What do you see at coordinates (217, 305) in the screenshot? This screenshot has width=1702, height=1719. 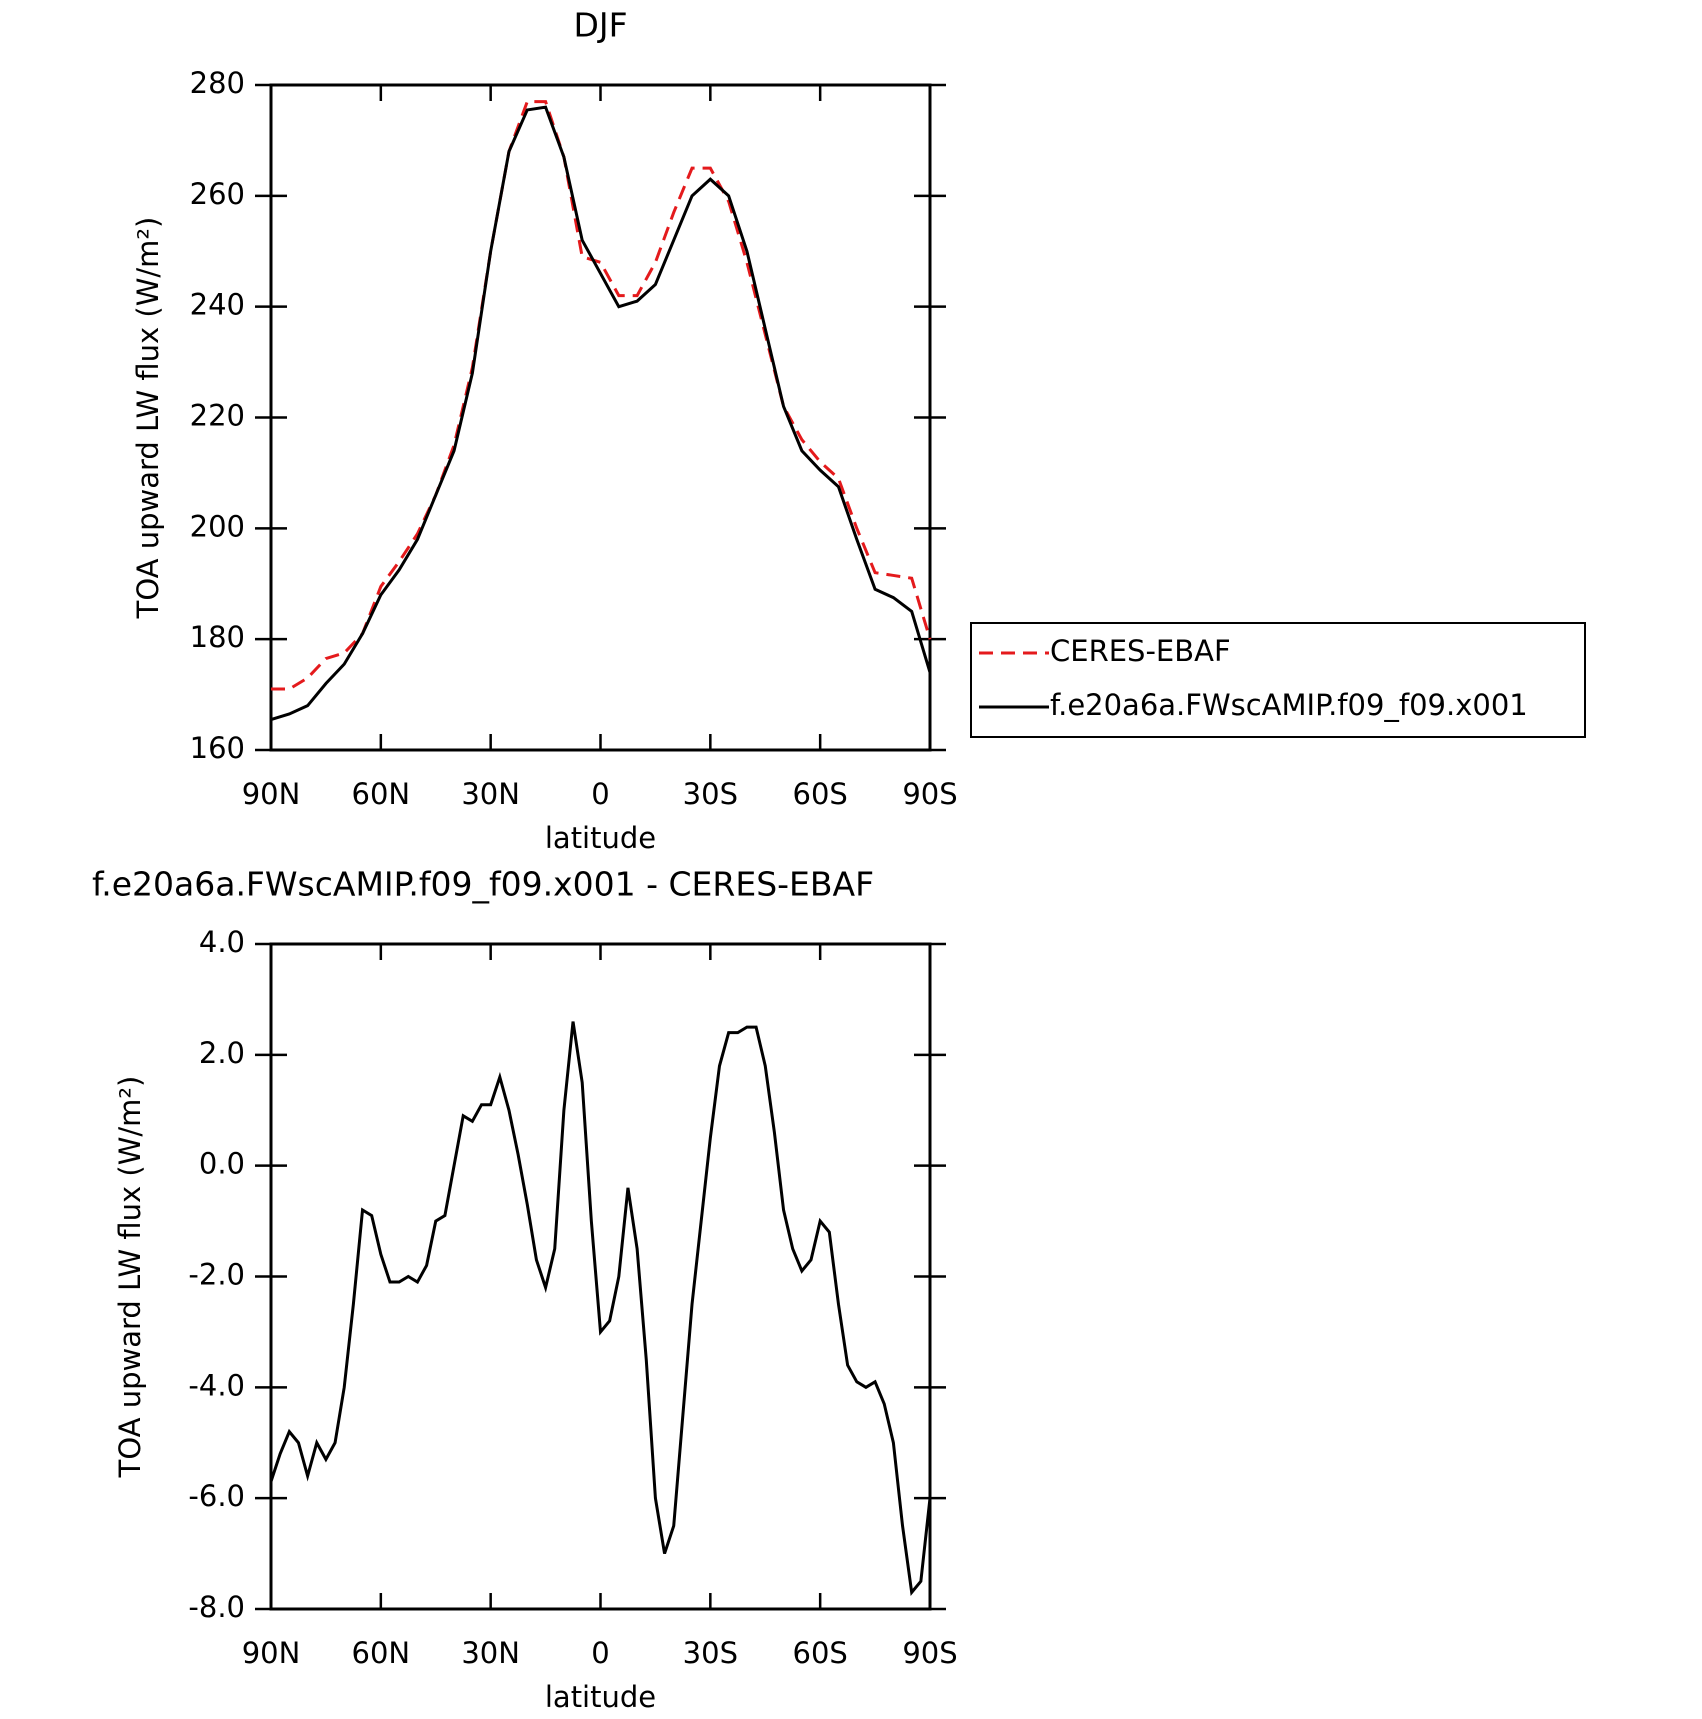 I see `y-tick-label: 240` at bounding box center [217, 305].